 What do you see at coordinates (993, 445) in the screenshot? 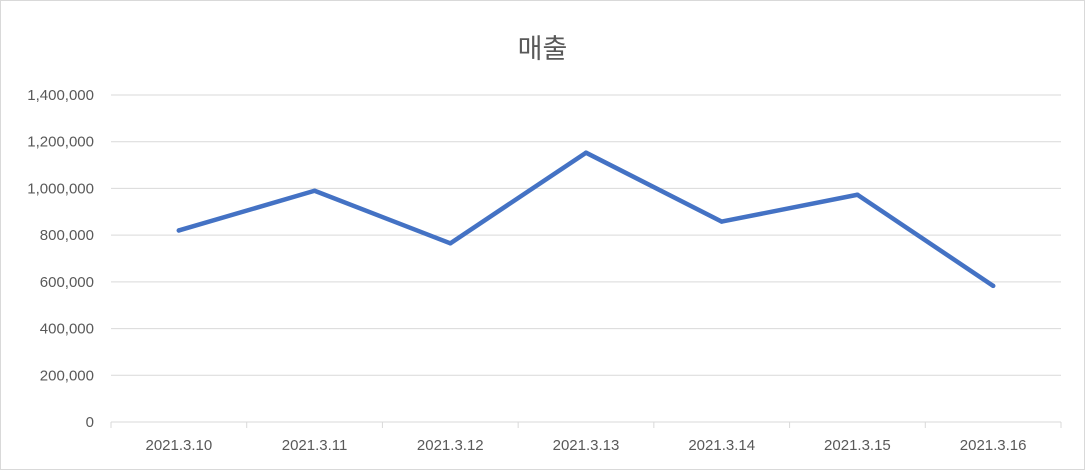
I see `x-tick-label: 2021.3.16` at bounding box center [993, 445].